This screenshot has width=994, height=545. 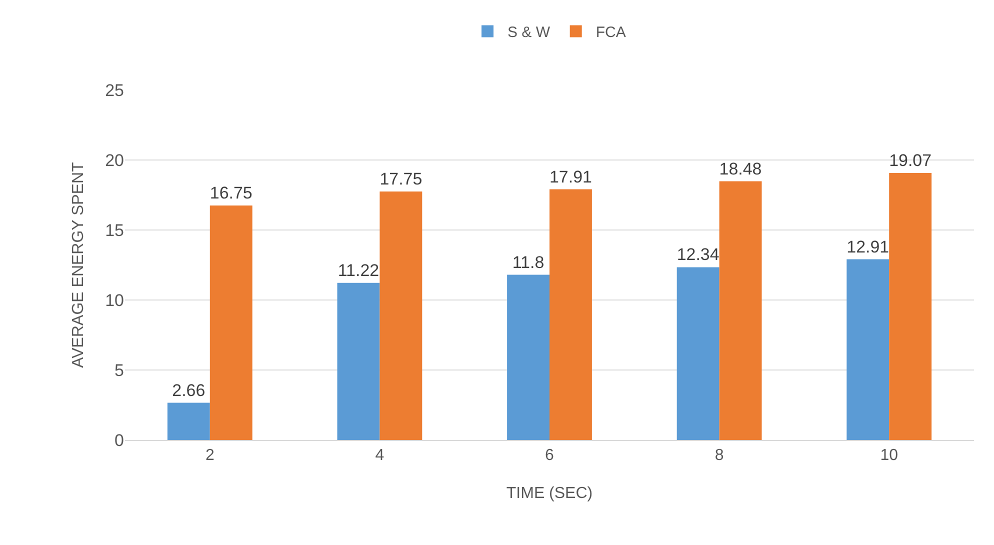 What do you see at coordinates (114, 230) in the screenshot?
I see `y-tick-label: 15` at bounding box center [114, 230].